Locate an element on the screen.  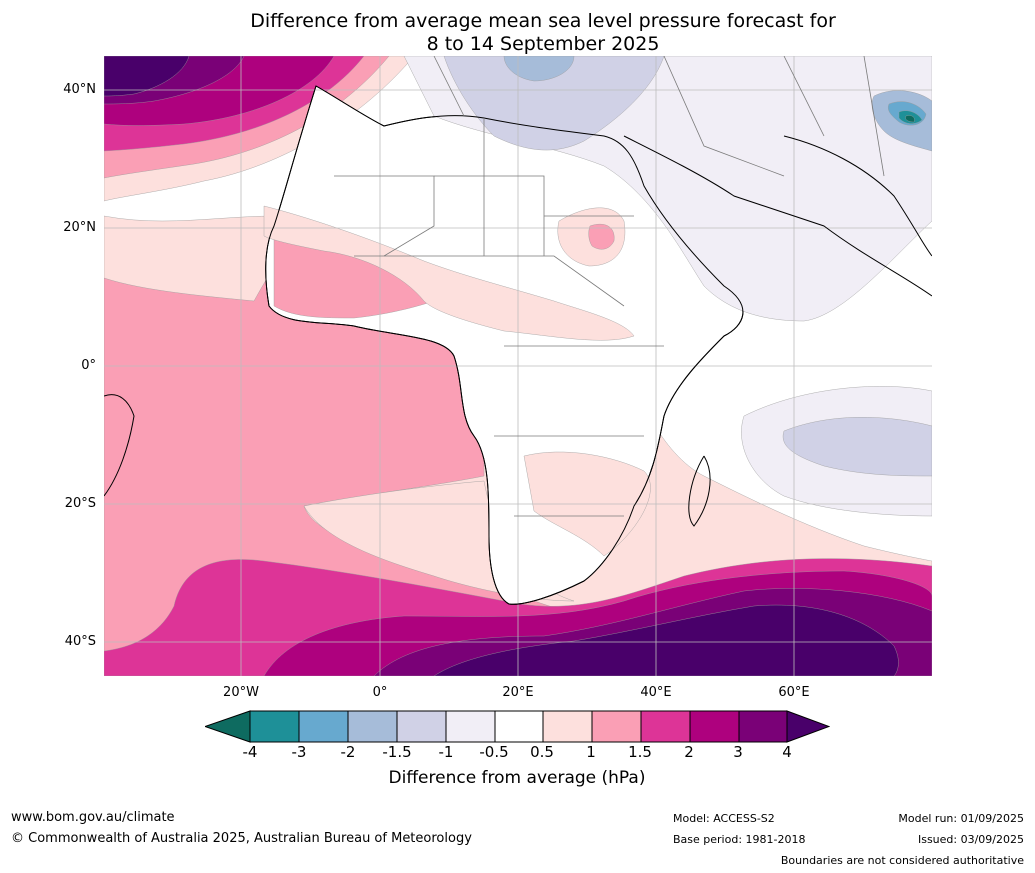
colorbar-swatch-neg1 is located at coordinates (470, 726).